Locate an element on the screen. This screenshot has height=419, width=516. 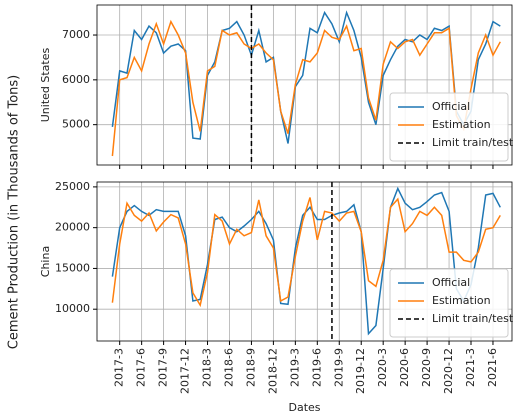
x-tick-label: 2019-6 is located at coordinates (316, 367).